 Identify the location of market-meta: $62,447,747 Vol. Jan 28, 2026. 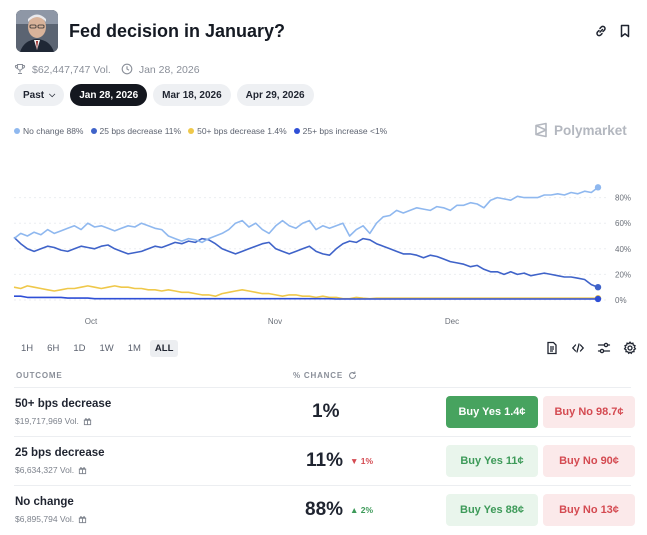
(107, 70).